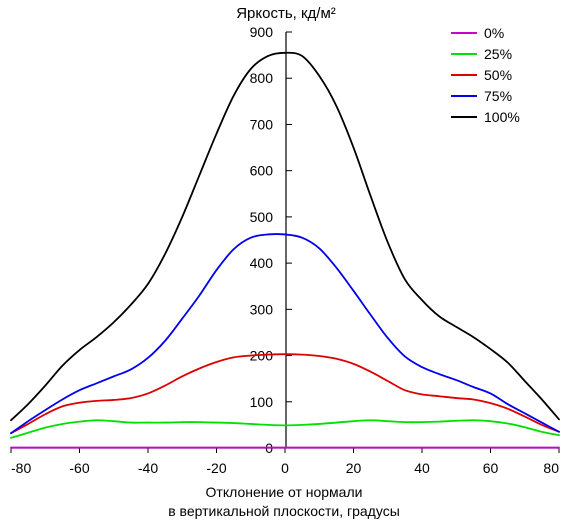 The image size is (568, 521). I want to click on series-line-25-percent, so click(285, 429).